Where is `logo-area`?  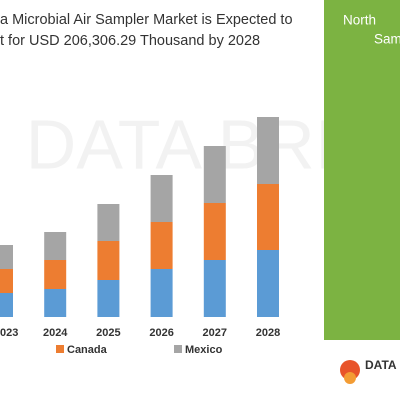
logo-area is located at coordinates (362, 370).